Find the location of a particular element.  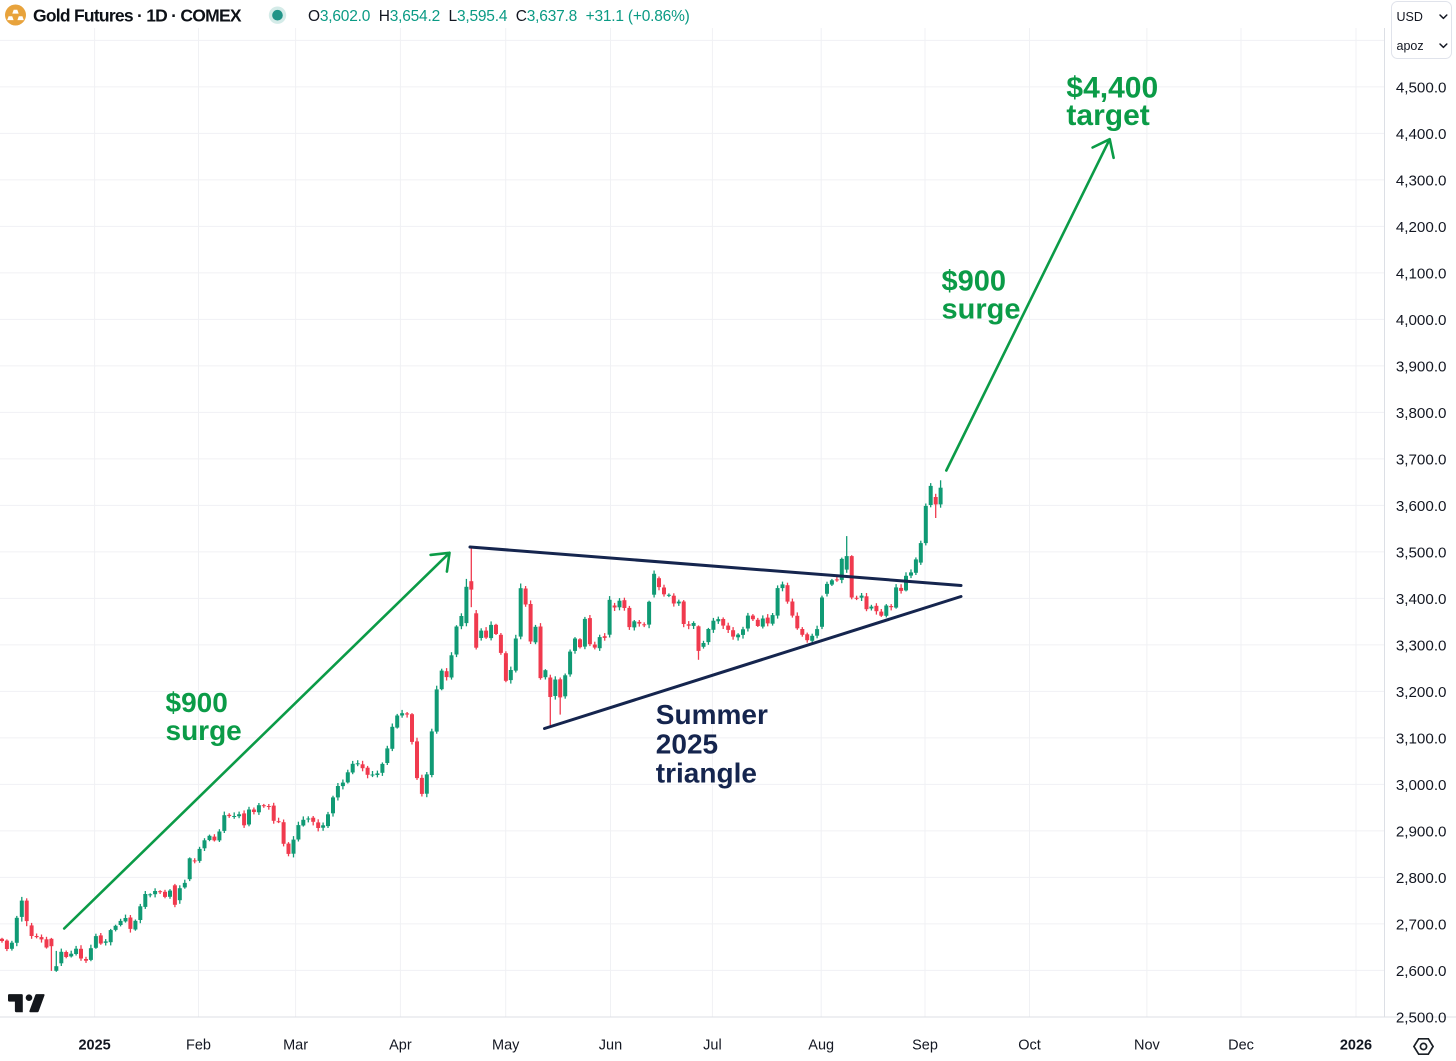

svg-text: 4,200.0 is located at coordinates (1421, 227).